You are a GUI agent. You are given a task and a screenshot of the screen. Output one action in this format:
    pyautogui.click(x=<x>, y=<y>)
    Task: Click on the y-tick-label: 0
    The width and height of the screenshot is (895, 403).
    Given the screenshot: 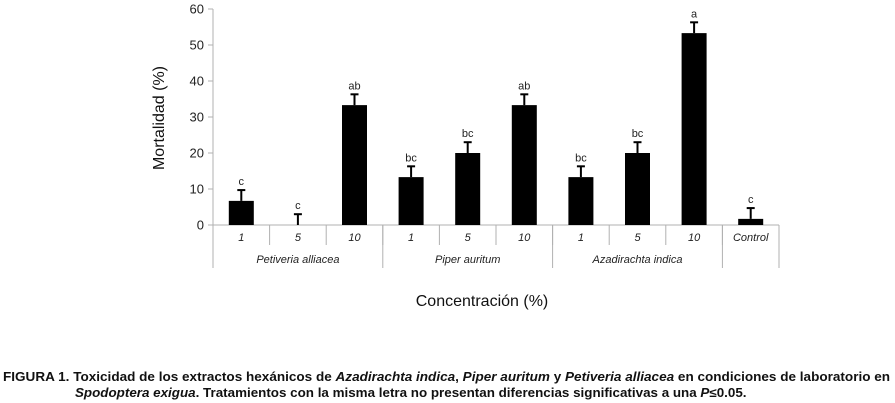 What is the action you would take?
    pyautogui.click(x=200, y=225)
    